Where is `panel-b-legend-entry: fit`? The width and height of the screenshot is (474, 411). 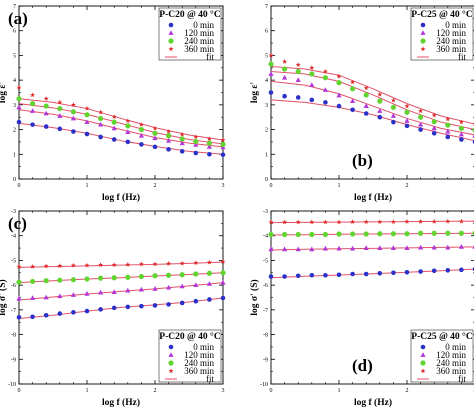
panel-b-legend-entry: fit is located at coordinates (462, 57).